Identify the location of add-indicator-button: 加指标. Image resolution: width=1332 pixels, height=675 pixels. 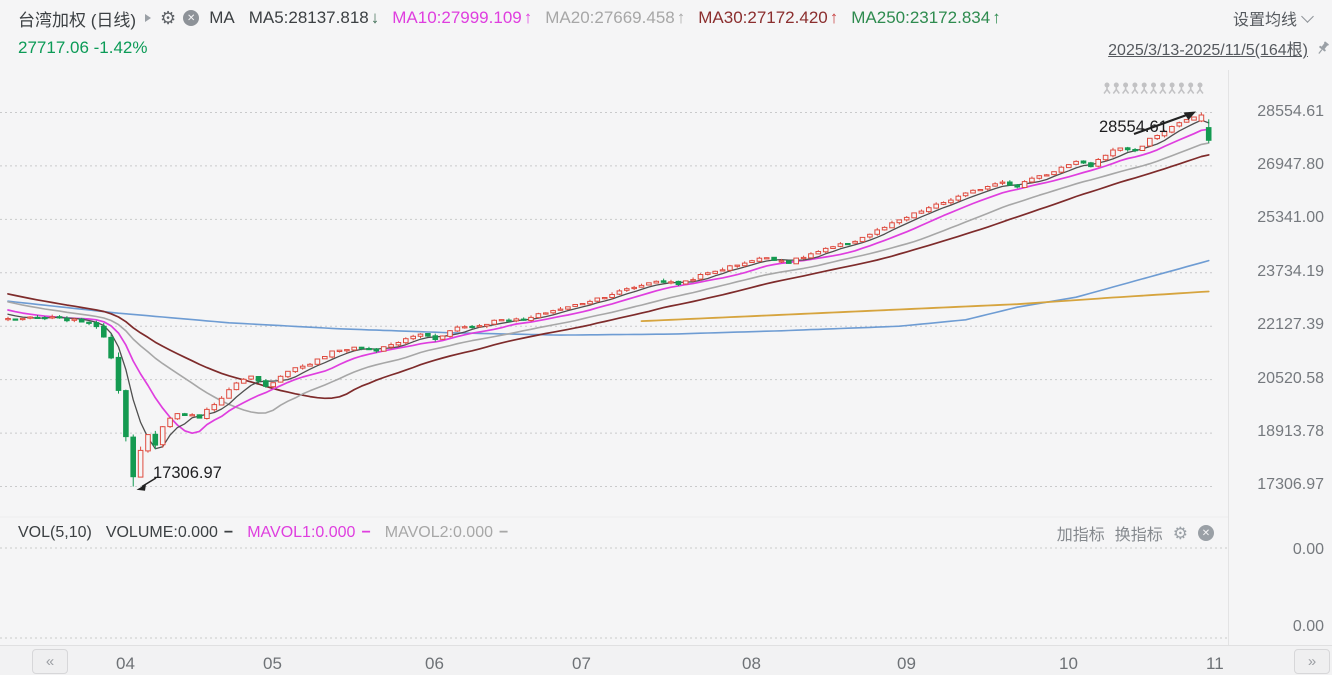
(1080, 535).